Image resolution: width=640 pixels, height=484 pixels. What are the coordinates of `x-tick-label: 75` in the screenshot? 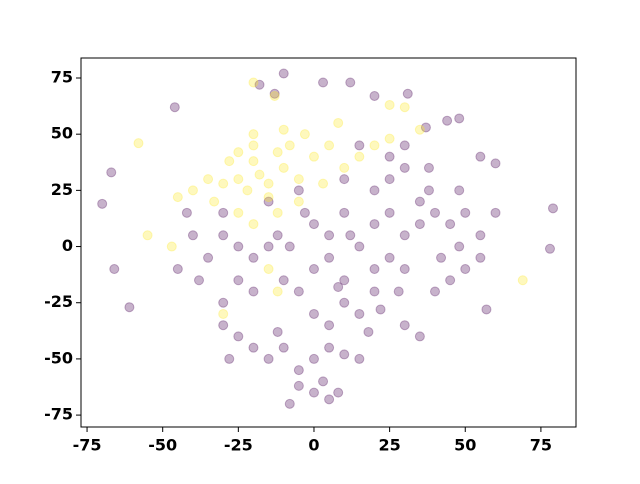 It's located at (541, 445).